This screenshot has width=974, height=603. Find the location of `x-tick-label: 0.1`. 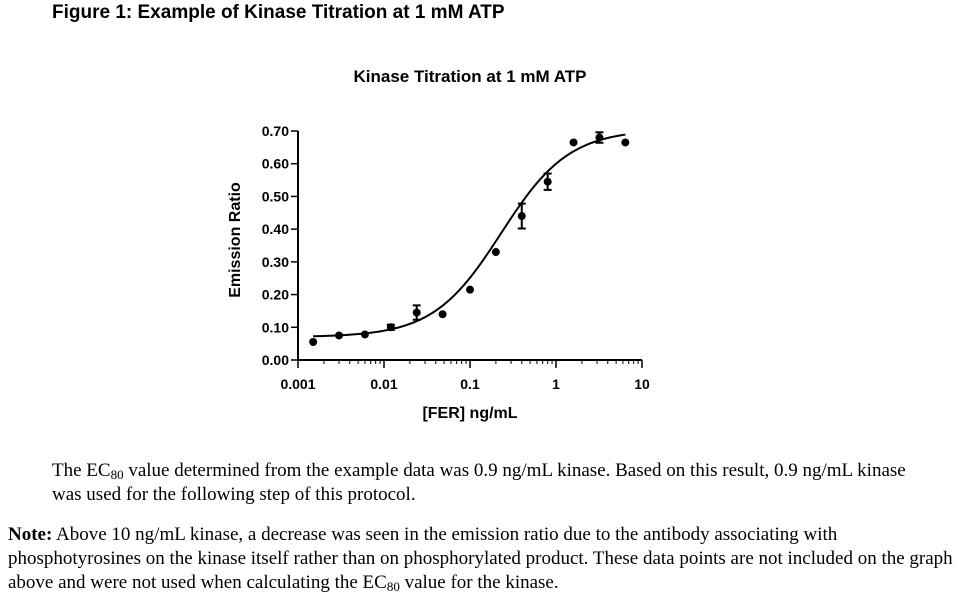

x-tick-label: 0.1 is located at coordinates (470, 384).